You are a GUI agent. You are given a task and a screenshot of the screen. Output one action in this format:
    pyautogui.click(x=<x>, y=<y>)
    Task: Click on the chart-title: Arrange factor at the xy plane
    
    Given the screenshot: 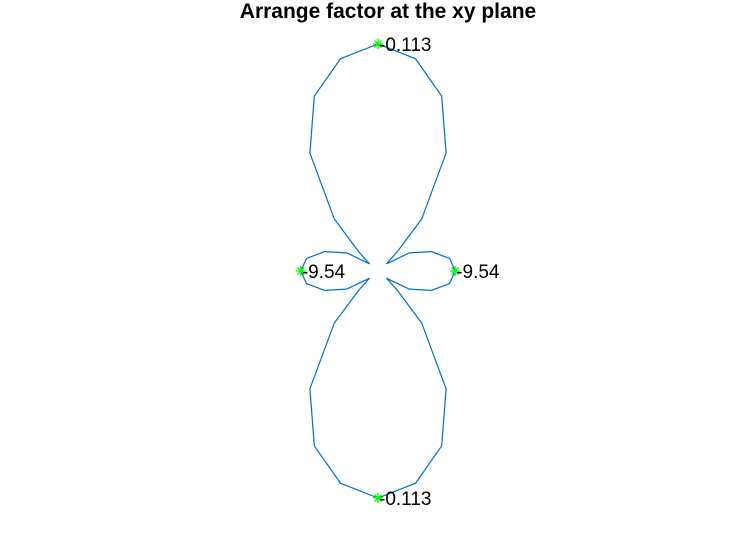 What is the action you would take?
    pyautogui.click(x=388, y=11)
    